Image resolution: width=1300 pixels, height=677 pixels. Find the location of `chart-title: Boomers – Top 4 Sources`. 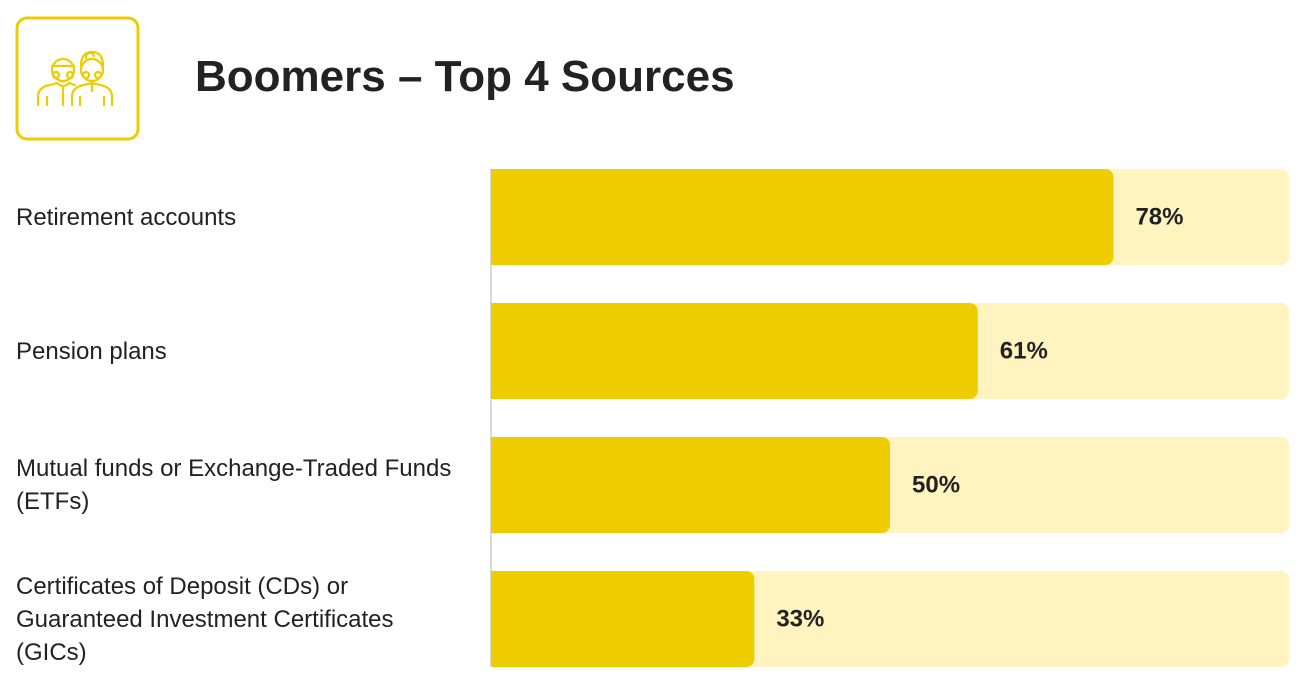

chart-title: Boomers – Top 4 Sources is located at coordinates (465, 76).